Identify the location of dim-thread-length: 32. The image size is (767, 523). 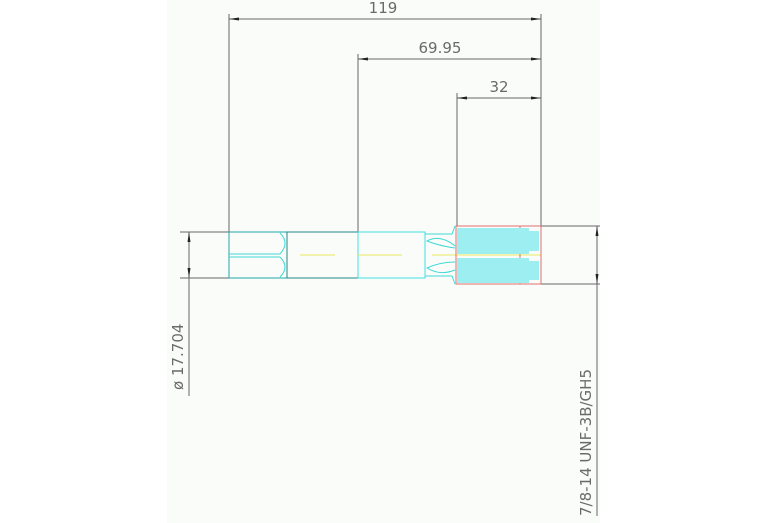
(498, 87).